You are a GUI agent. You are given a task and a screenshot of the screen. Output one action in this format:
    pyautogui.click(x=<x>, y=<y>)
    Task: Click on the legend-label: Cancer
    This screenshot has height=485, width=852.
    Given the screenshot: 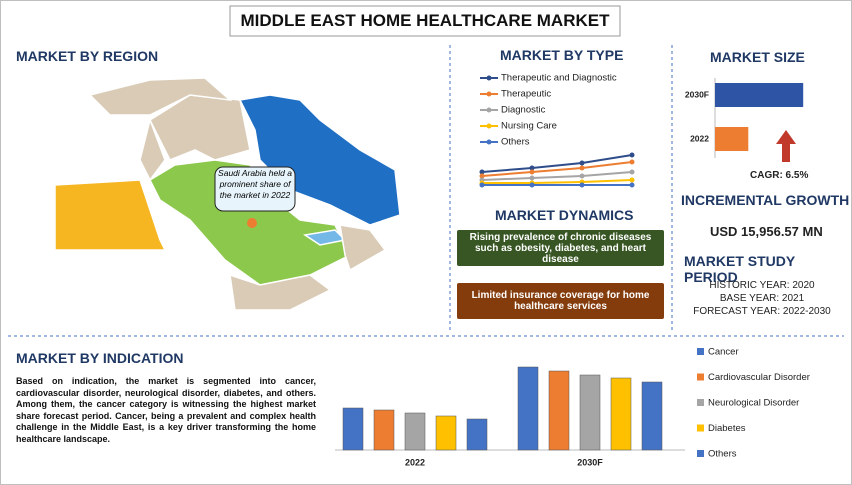 What is the action you would take?
    pyautogui.click(x=723, y=352)
    